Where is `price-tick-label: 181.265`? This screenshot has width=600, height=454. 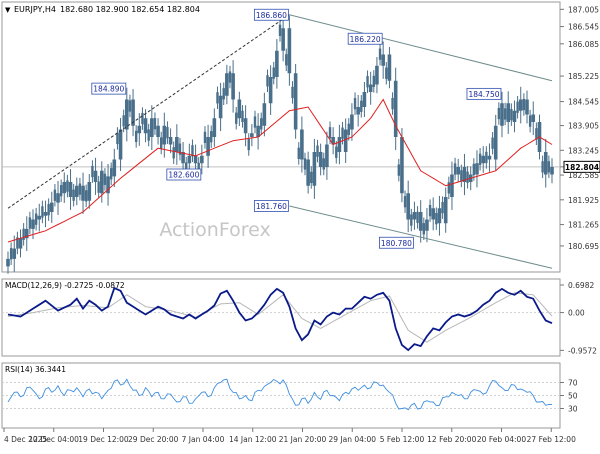 price-tick-label: 181.265 is located at coordinates (583, 225).